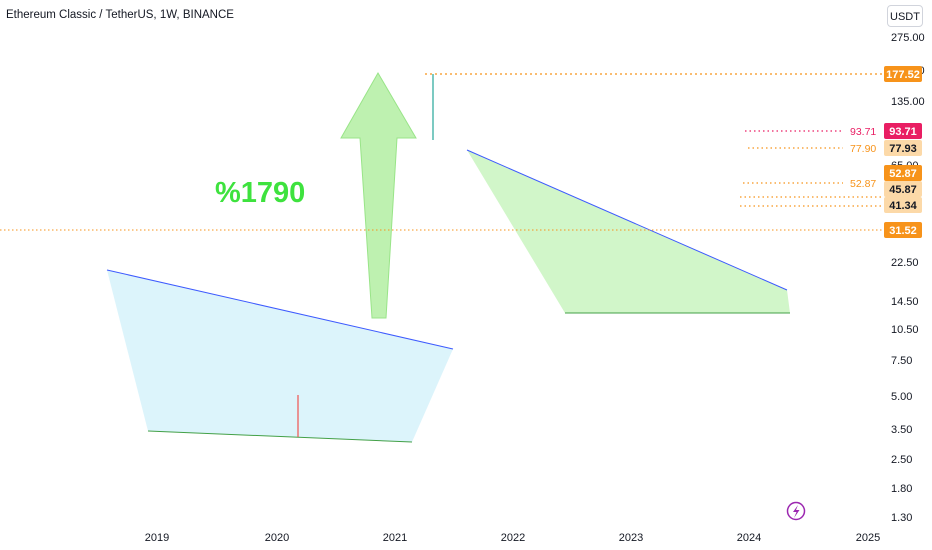  I want to click on price-badge-text: 177.52, so click(903, 75).